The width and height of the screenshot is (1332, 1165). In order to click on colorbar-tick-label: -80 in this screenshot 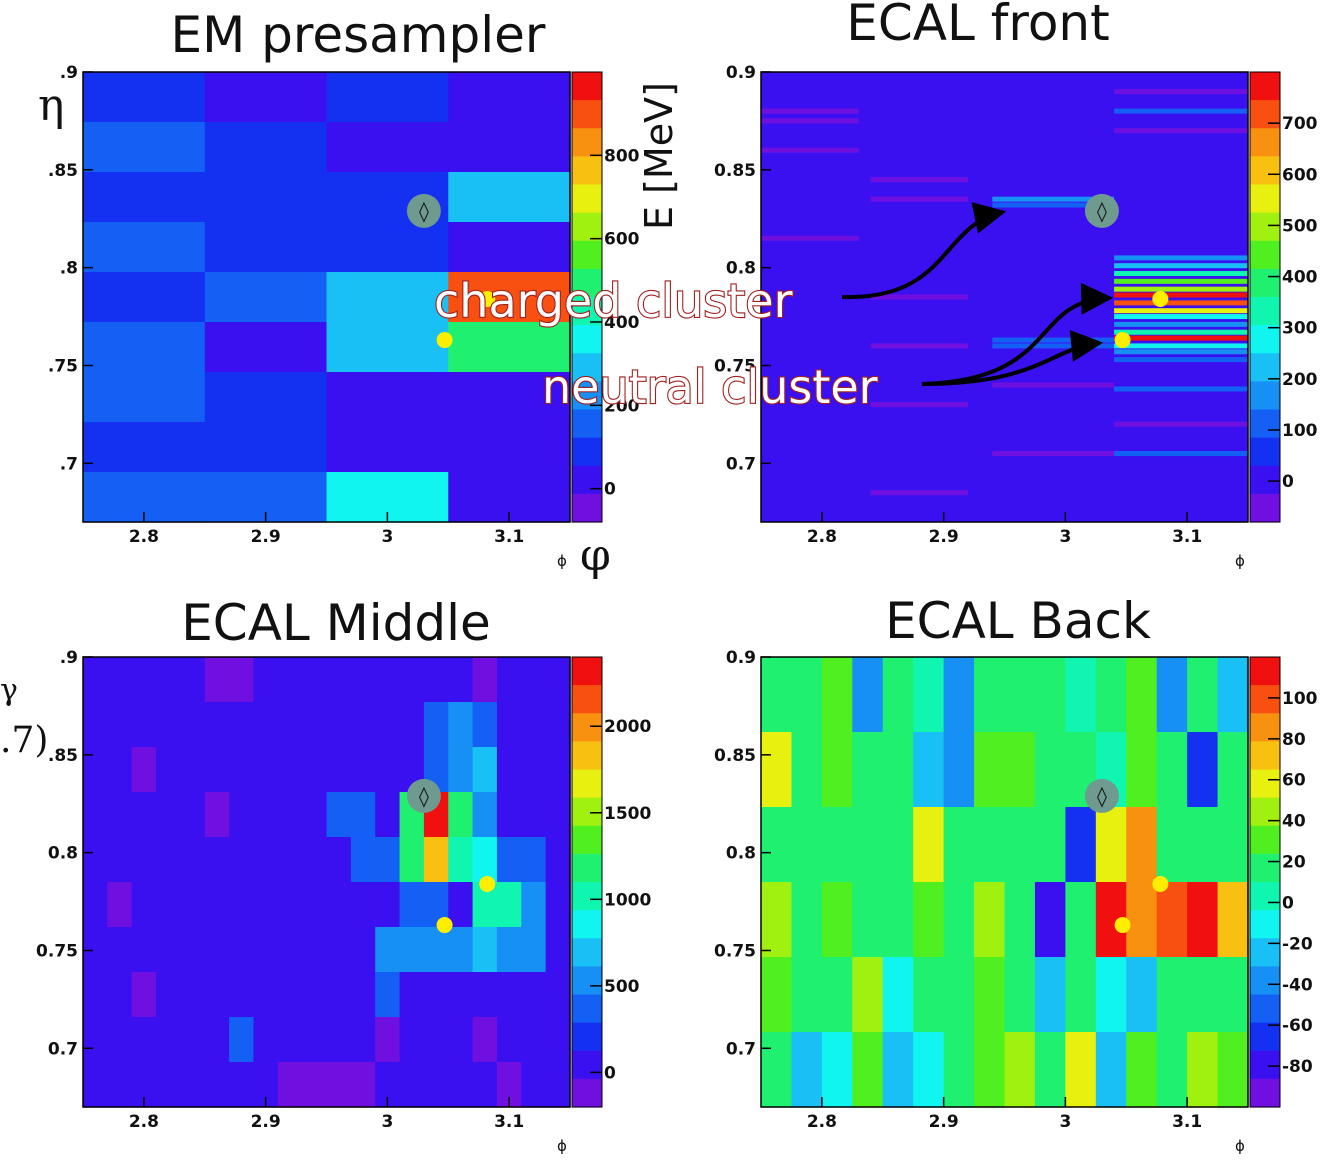, I will do `click(1297, 1067)`.